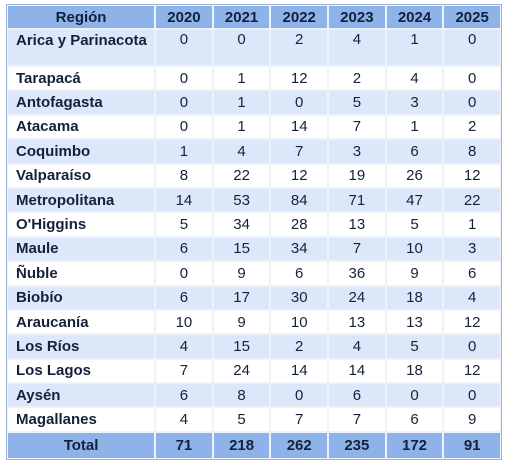  What do you see at coordinates (299, 127) in the screenshot?
I see `cell-value: 14` at bounding box center [299, 127].